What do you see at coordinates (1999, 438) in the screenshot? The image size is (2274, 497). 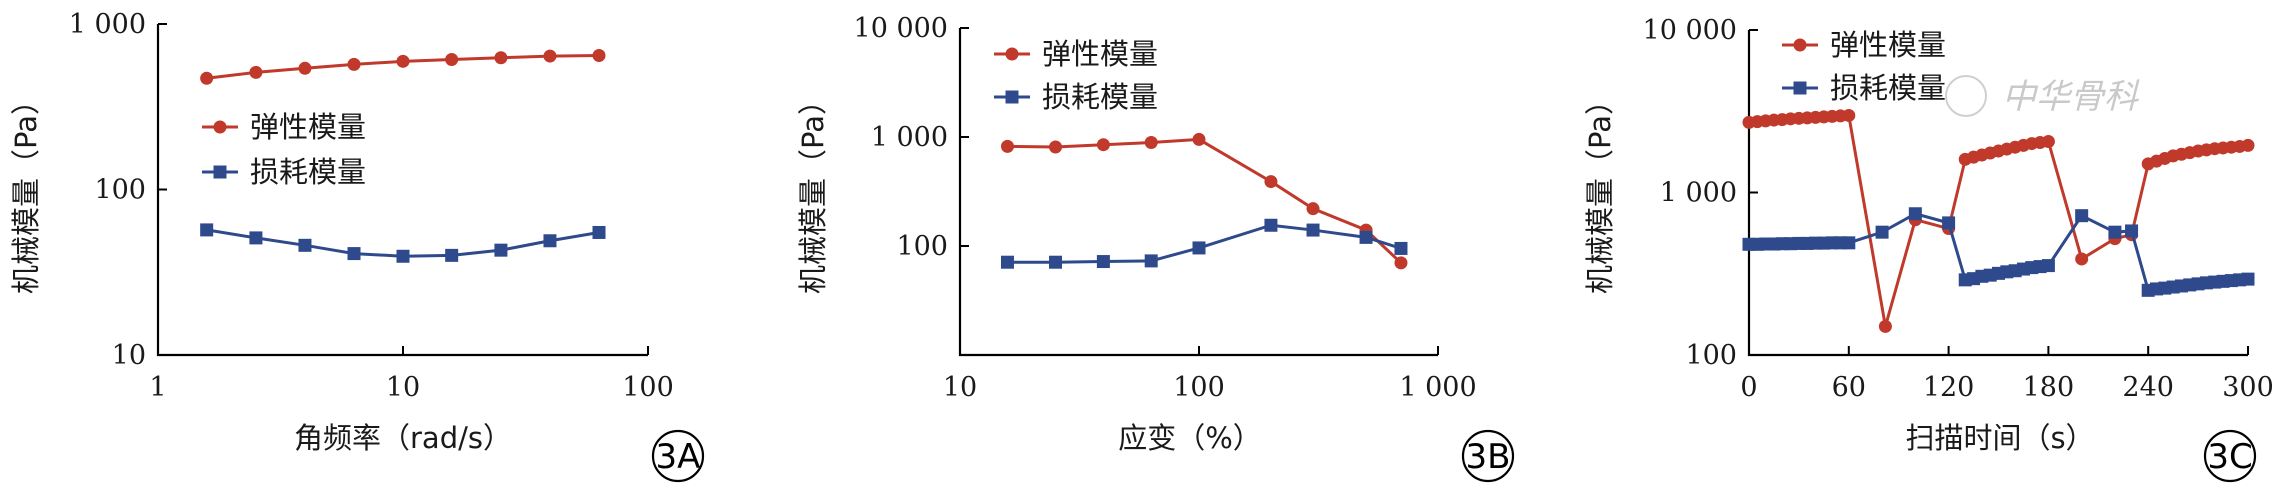 I see `x-axis-label: 扫描时间（s）` at bounding box center [1999, 438].